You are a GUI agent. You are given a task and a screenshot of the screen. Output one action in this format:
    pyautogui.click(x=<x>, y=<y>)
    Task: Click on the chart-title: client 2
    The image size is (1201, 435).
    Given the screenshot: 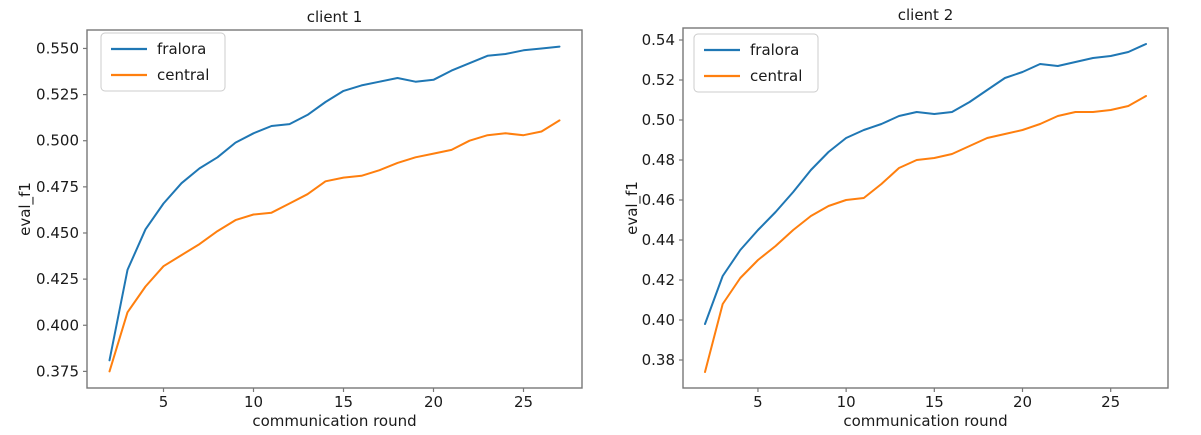 What is the action you would take?
    pyautogui.click(x=926, y=15)
    